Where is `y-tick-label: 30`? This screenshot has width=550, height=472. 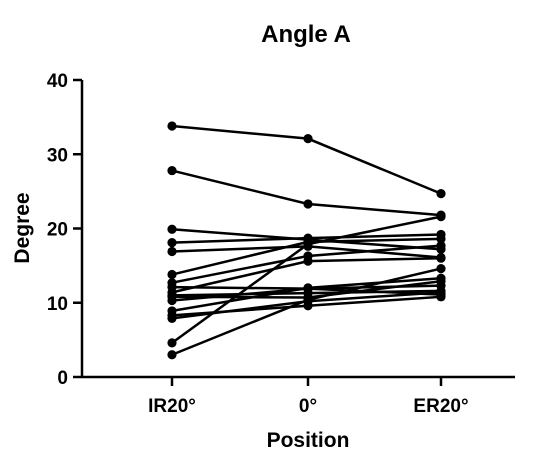
y-tick-label: 30 is located at coordinates (57, 155).